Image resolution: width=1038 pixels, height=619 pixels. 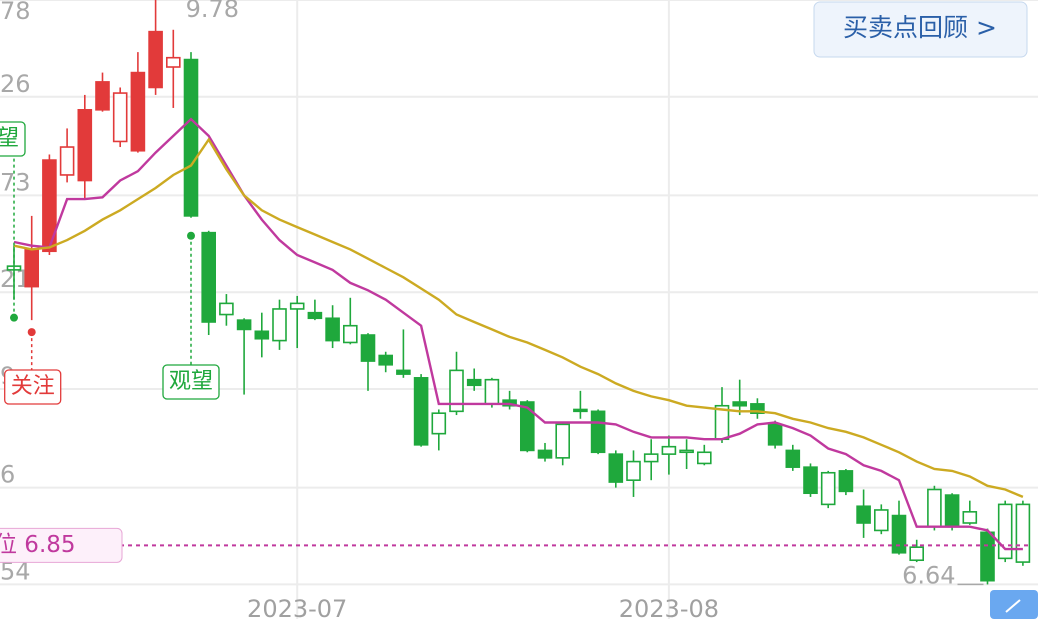 I want to click on level-label: 压力位 6.85, so click(x=38, y=545).